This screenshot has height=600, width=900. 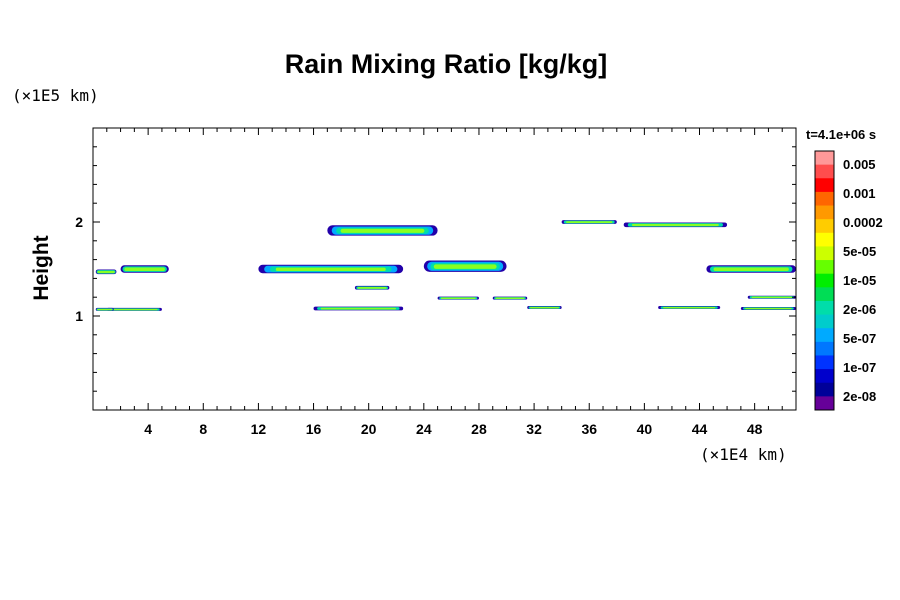 I want to click on colorbar-label: 2e-06, so click(x=859, y=309).